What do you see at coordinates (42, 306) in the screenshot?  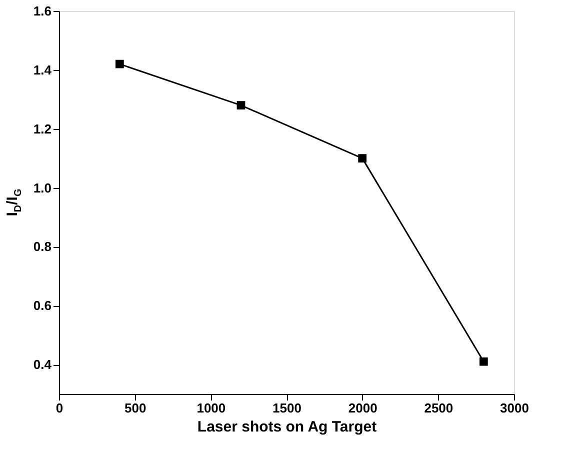 I see `y-tick-label: 0.6` at bounding box center [42, 306].